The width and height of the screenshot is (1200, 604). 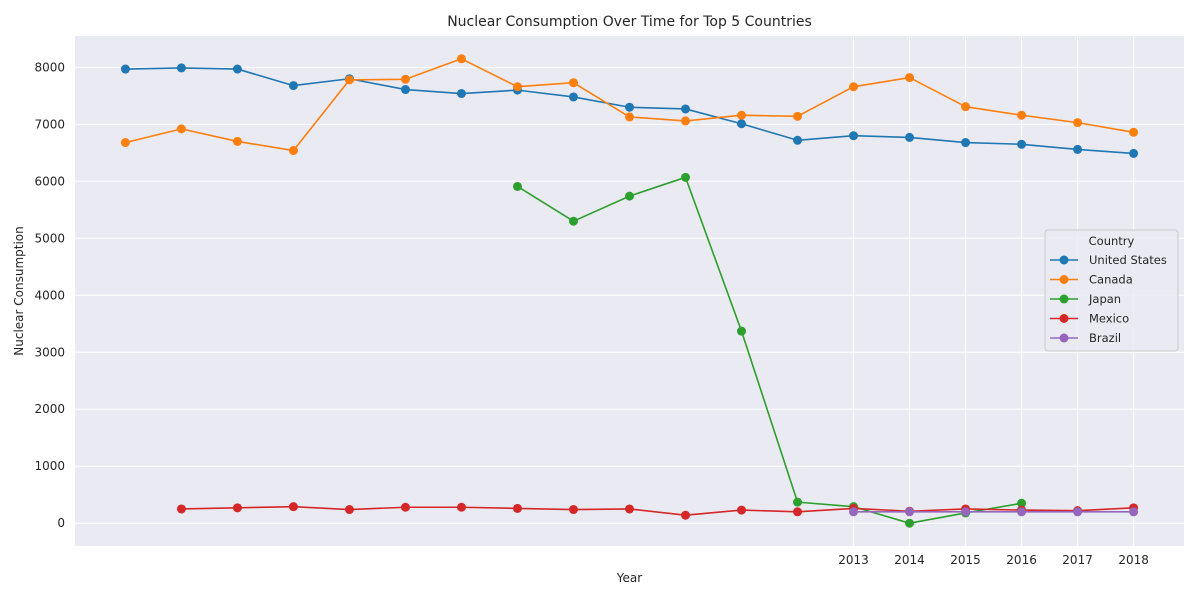 What do you see at coordinates (1109, 319) in the screenshot?
I see `legend-label: Mexico` at bounding box center [1109, 319].